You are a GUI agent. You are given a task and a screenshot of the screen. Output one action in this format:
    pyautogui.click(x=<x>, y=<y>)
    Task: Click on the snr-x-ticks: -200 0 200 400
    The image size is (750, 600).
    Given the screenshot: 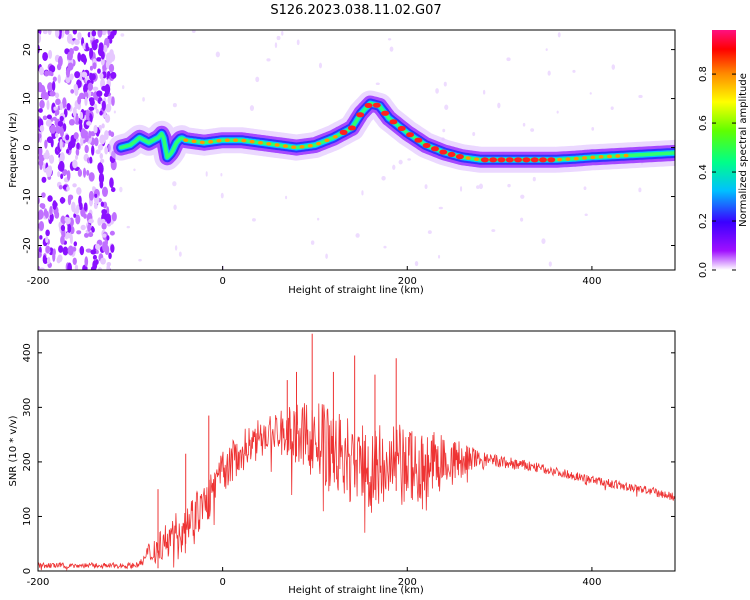 What is the action you would take?
    pyautogui.click(x=314, y=577)
    